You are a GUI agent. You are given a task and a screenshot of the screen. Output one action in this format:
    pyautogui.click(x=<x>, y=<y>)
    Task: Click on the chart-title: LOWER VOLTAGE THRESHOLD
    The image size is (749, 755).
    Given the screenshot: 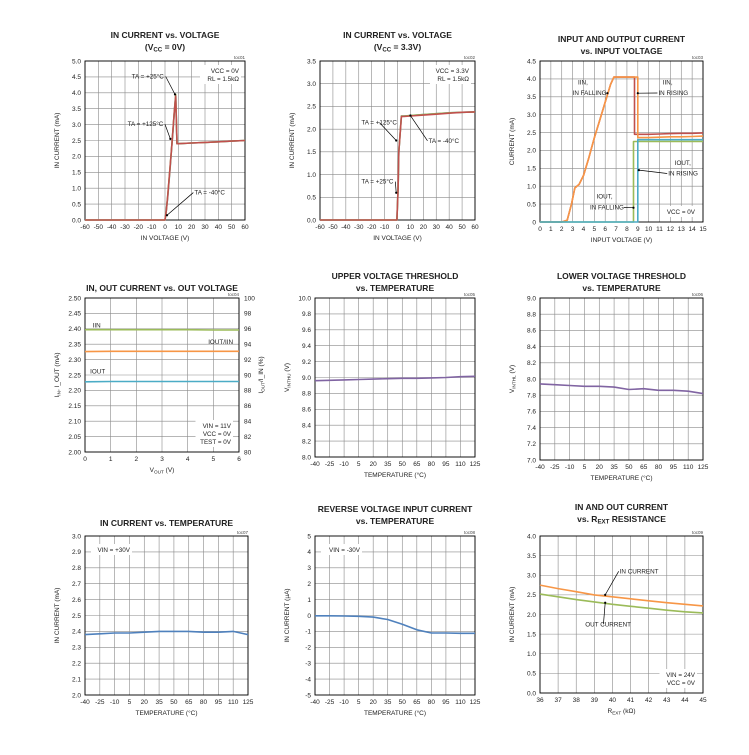 What is the action you would take?
    pyautogui.click(x=621, y=276)
    